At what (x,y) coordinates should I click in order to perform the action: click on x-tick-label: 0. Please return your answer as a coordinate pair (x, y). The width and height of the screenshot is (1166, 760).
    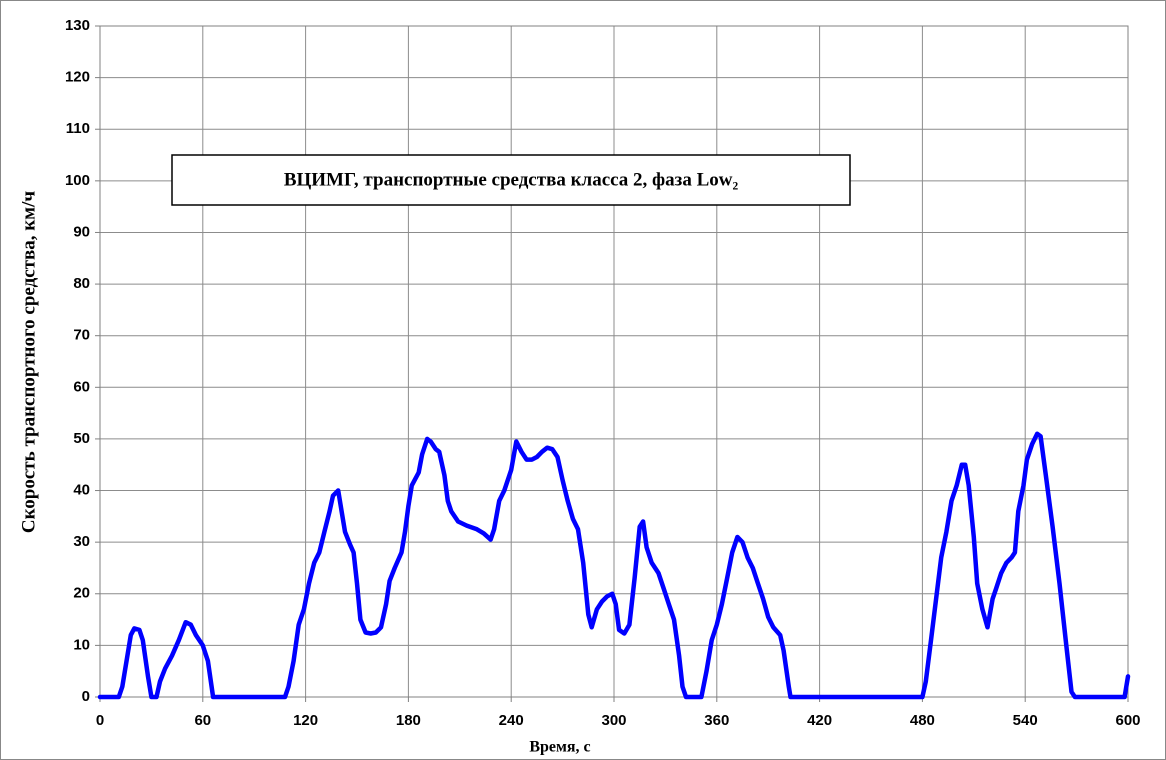
    Looking at the image, I should click on (100, 720).